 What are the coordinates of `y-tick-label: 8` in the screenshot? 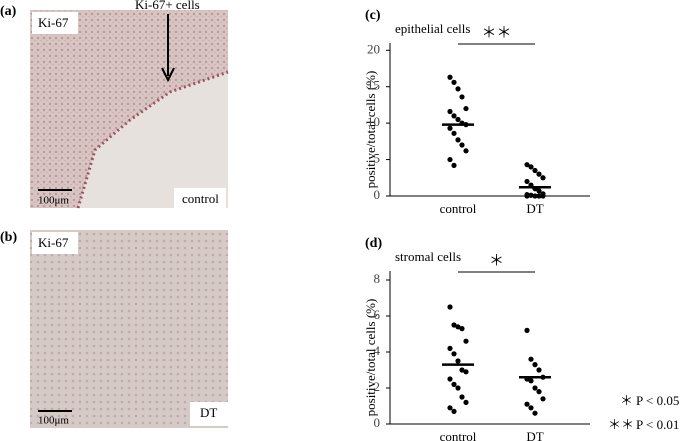 It's located at (377, 278).